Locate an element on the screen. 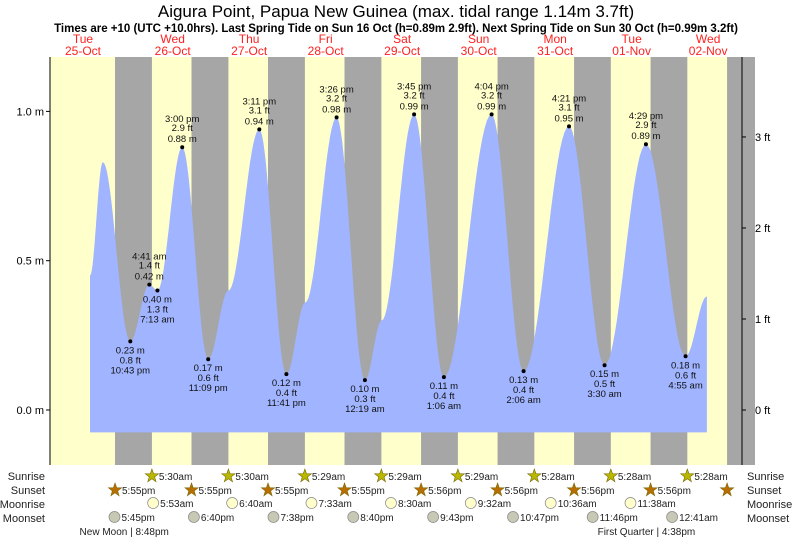  moonset-time: 7:38pm is located at coordinates (296, 518).